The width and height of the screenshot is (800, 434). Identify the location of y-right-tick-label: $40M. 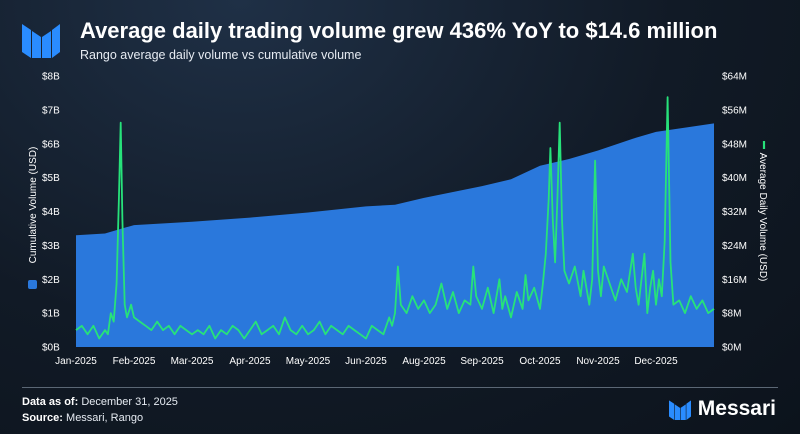
(734, 178).